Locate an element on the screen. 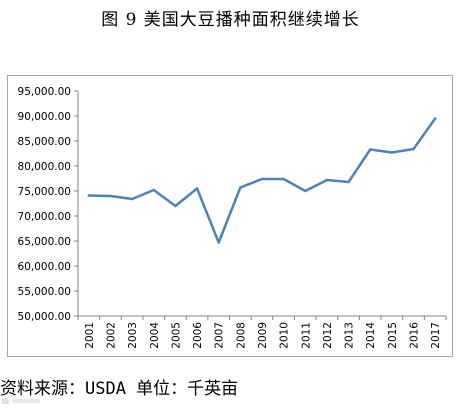 The height and width of the screenshot is (408, 461). source-note: 资料来源：USDA 单位：千英亩 is located at coordinates (119, 389).